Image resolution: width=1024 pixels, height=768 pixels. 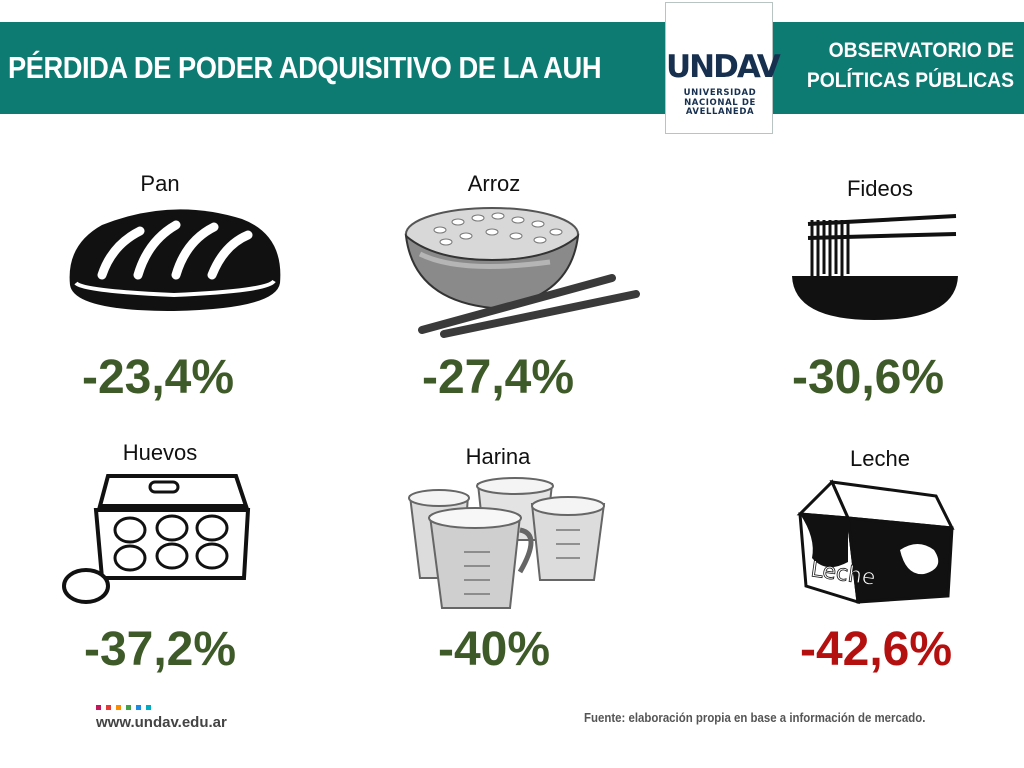 What do you see at coordinates (305, 67) in the screenshot?
I see `page-title: PÉRDIDA DE PODER ADQUISITIVO DE LA AUH` at bounding box center [305, 67].